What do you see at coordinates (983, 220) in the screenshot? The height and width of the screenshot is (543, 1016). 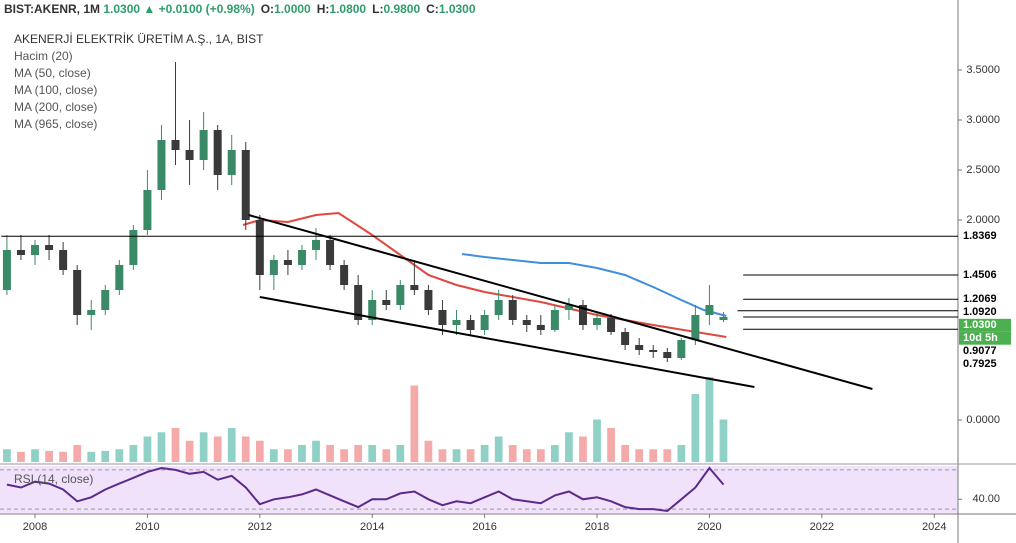 I see `y-tick-label: 2.0000` at bounding box center [983, 220].